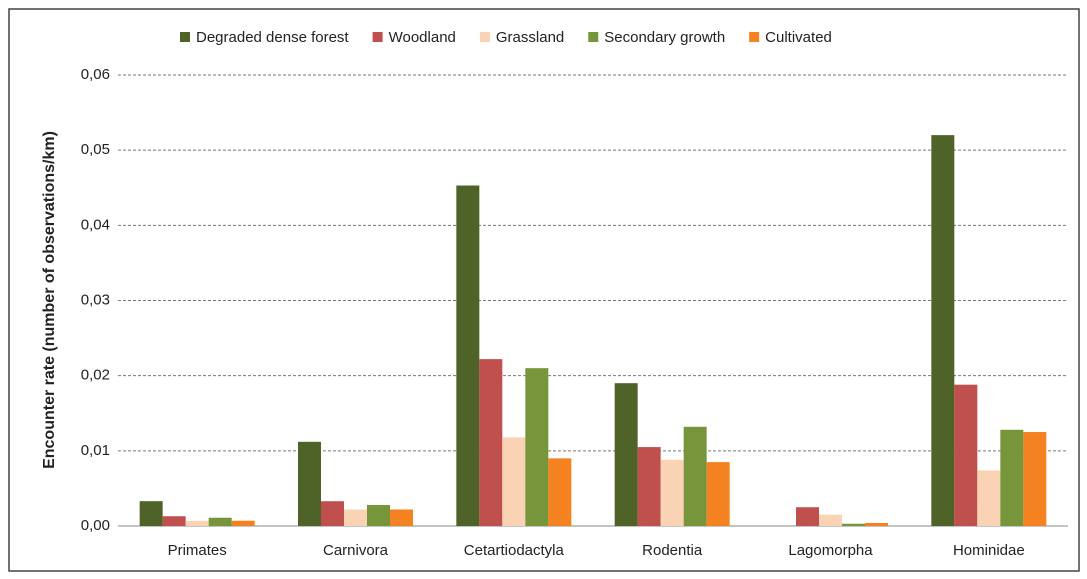 This screenshot has width=1087, height=579. What do you see at coordinates (272, 37) in the screenshot?
I see `legend-label: Degraded dense forest` at bounding box center [272, 37].